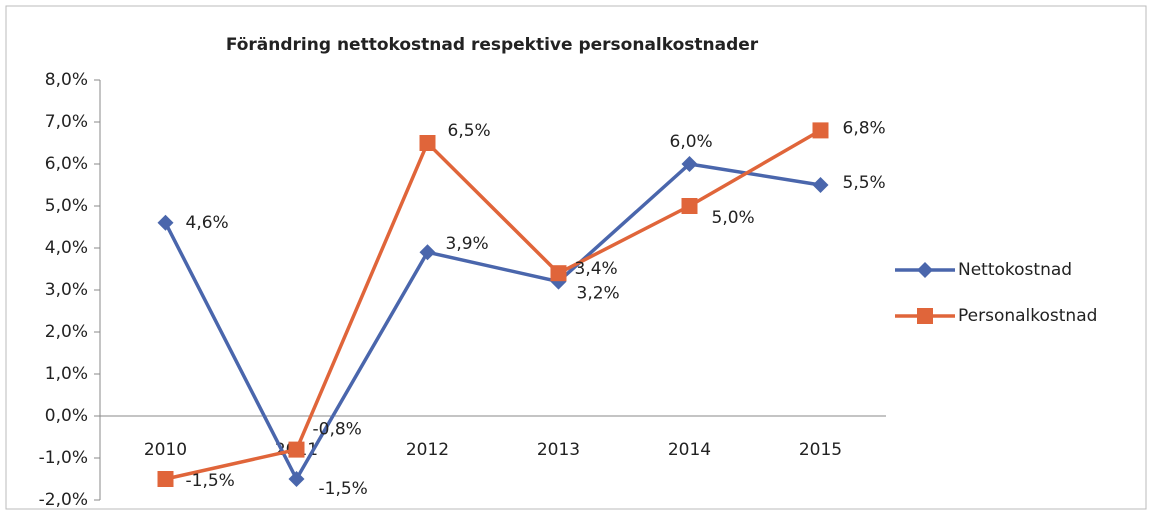  What do you see at coordinates (207, 223) in the screenshot?
I see `data-label: 4,6%` at bounding box center [207, 223].